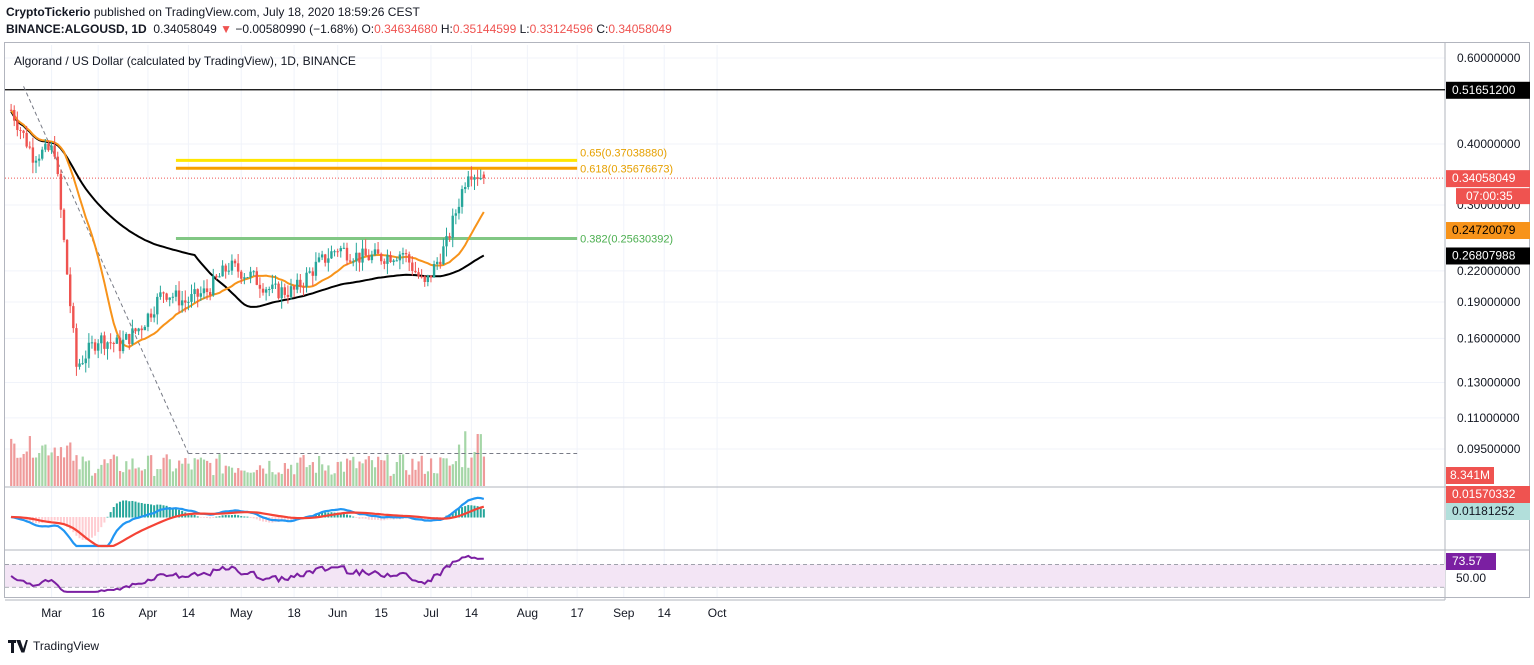 The width and height of the screenshot is (1534, 665). Describe the element at coordinates (1471, 578) in the screenshot. I see `rsi-label: 50.00` at that location.